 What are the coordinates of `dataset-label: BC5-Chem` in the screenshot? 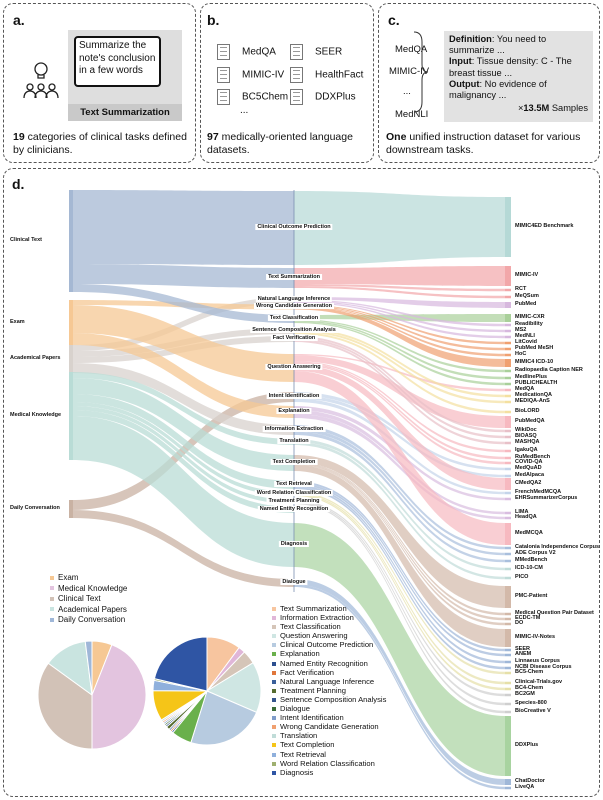 It's located at (529, 672).